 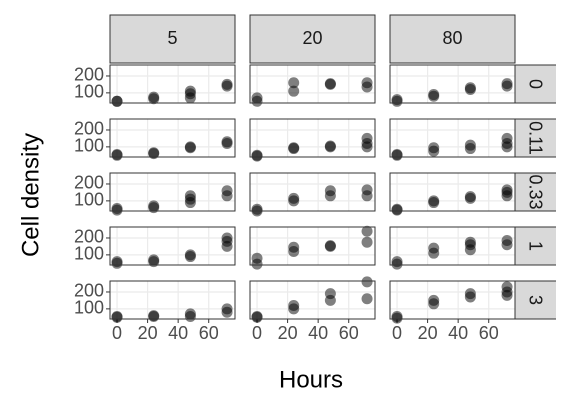 I want to click on facet-label: 3, so click(x=535, y=300).